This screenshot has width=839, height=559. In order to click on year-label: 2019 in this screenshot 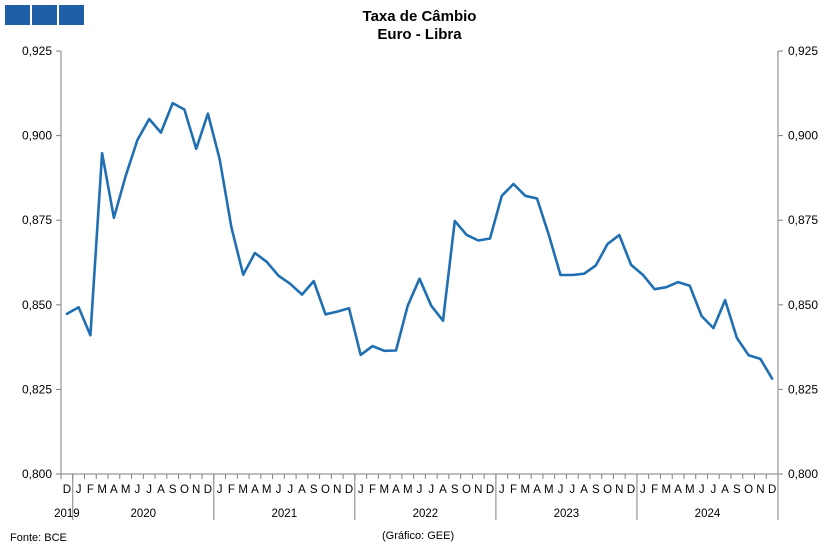, I will do `click(67, 514)`.